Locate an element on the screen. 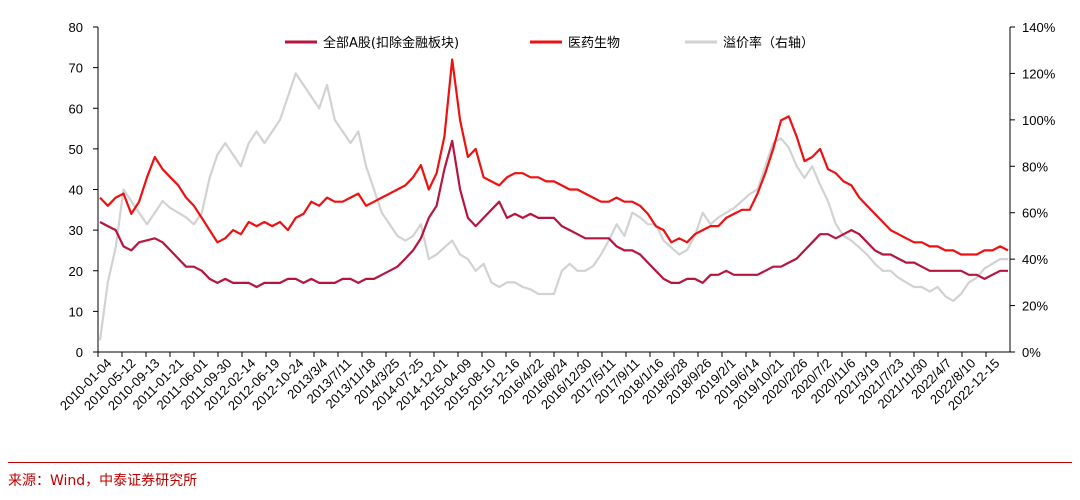 This screenshot has width=1080, height=500. right-tick-label: 0% is located at coordinates (1031, 352).